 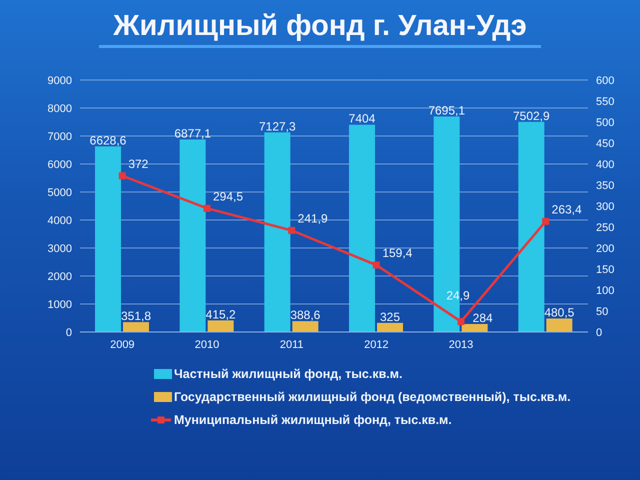 I want to click on data-label: 294,5, so click(x=228, y=196).